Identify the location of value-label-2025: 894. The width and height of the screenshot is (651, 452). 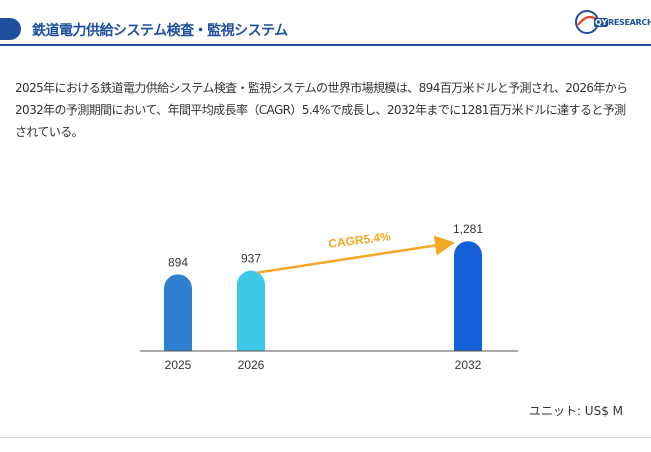
(178, 262).